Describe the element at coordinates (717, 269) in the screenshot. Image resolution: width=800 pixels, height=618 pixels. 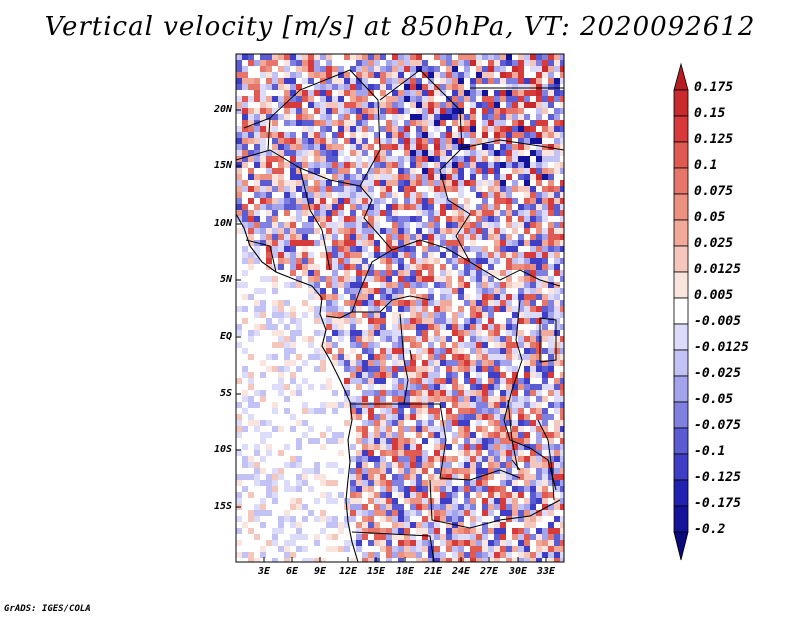
I see `colorbar-label: 0.0125` at that location.